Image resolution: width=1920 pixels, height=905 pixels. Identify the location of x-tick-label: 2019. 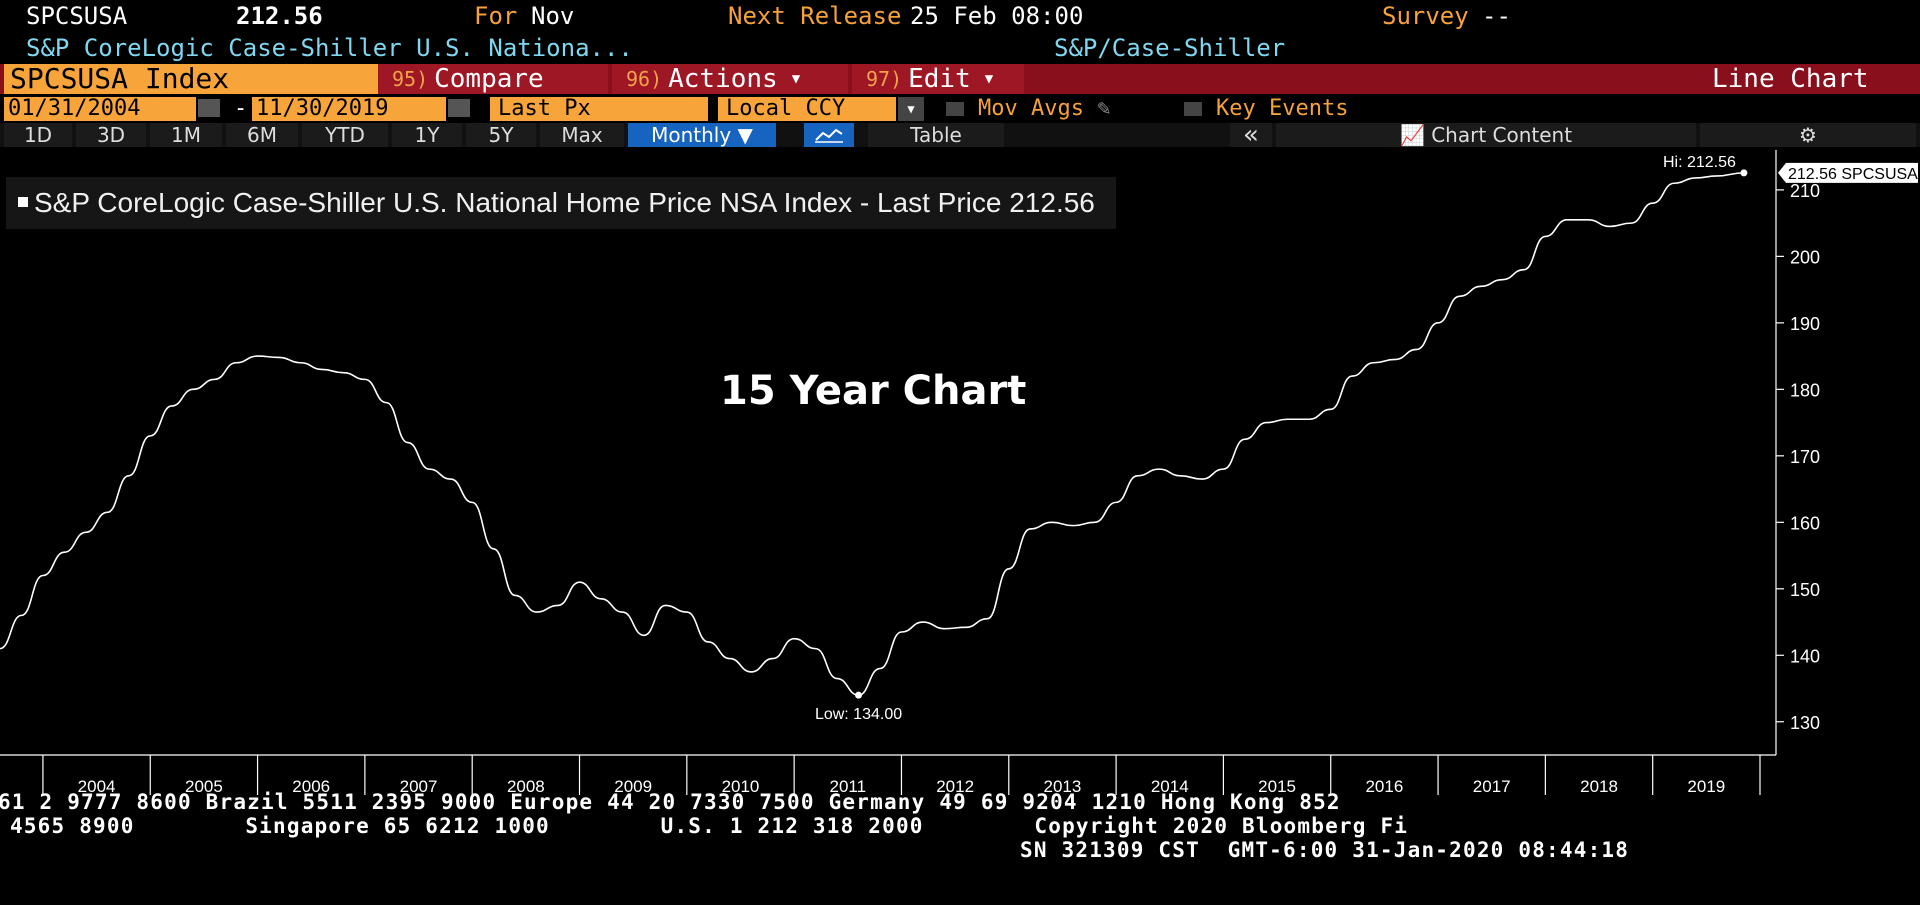
(1706, 786).